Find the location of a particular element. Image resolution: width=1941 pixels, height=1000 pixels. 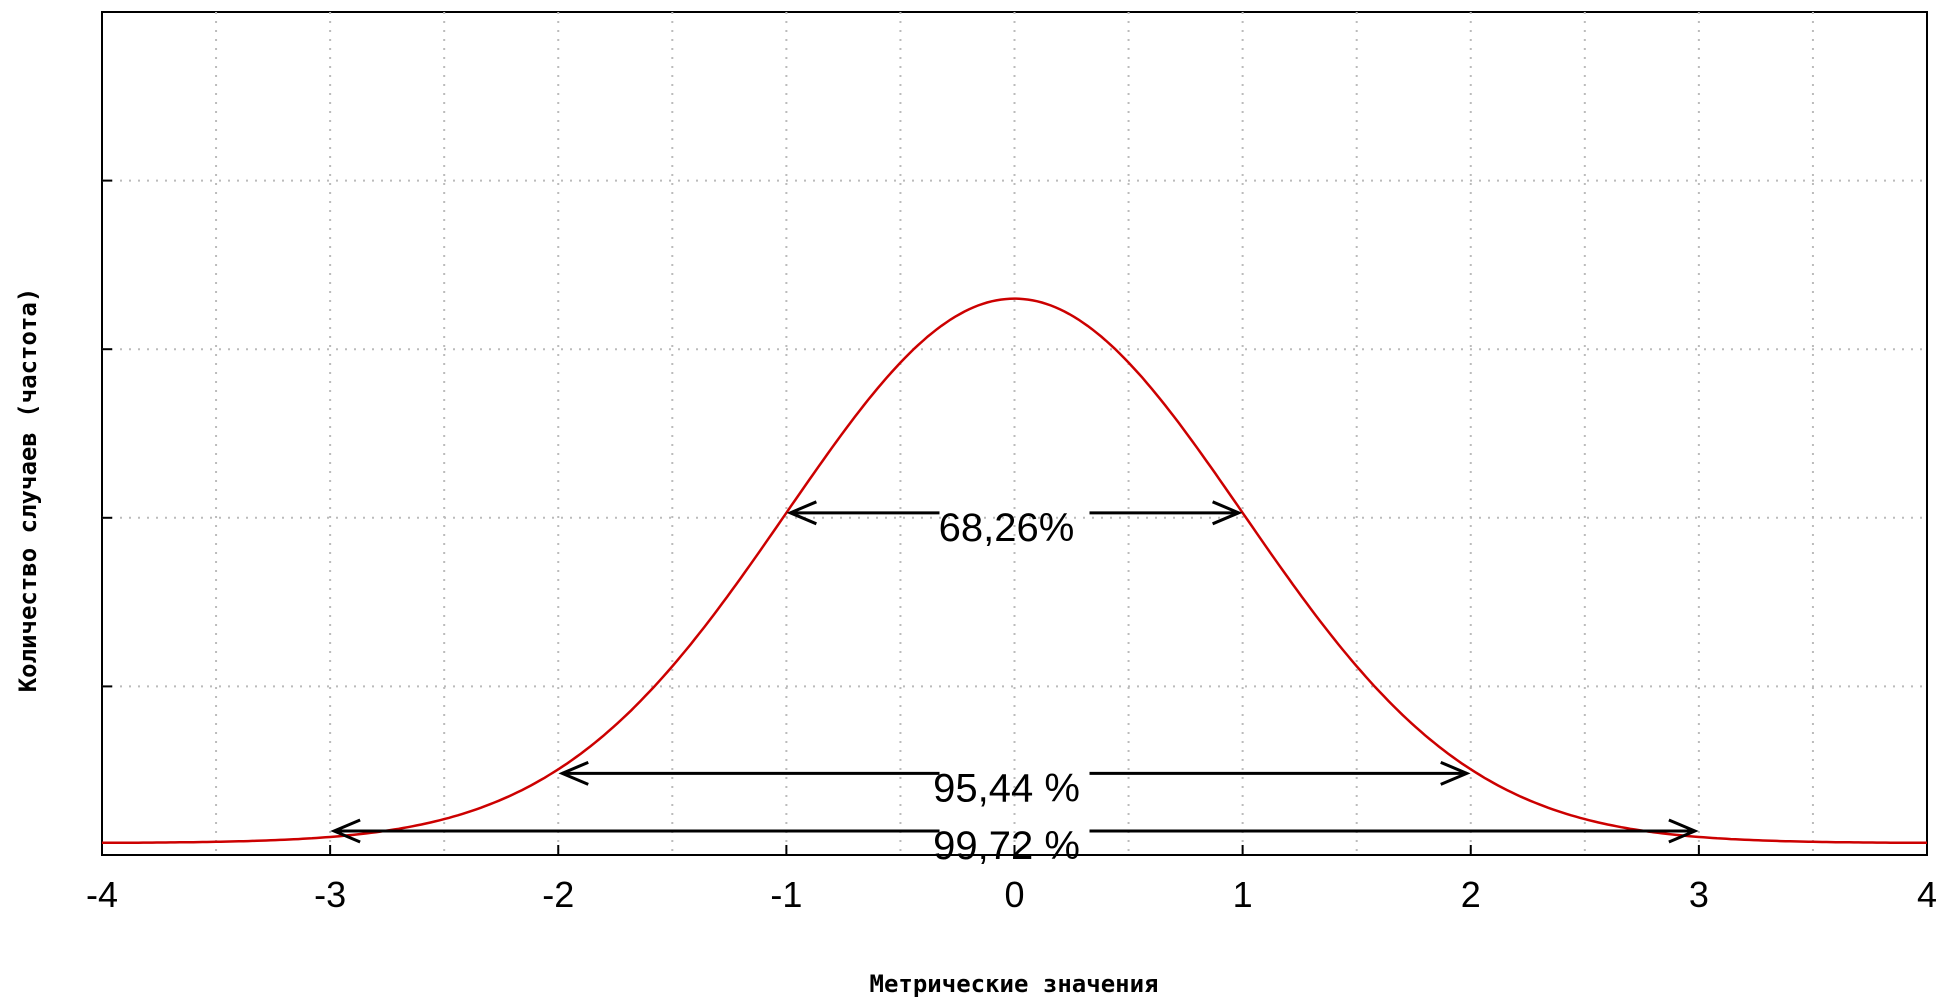

x-tick-label: 4 is located at coordinates (1927, 894).